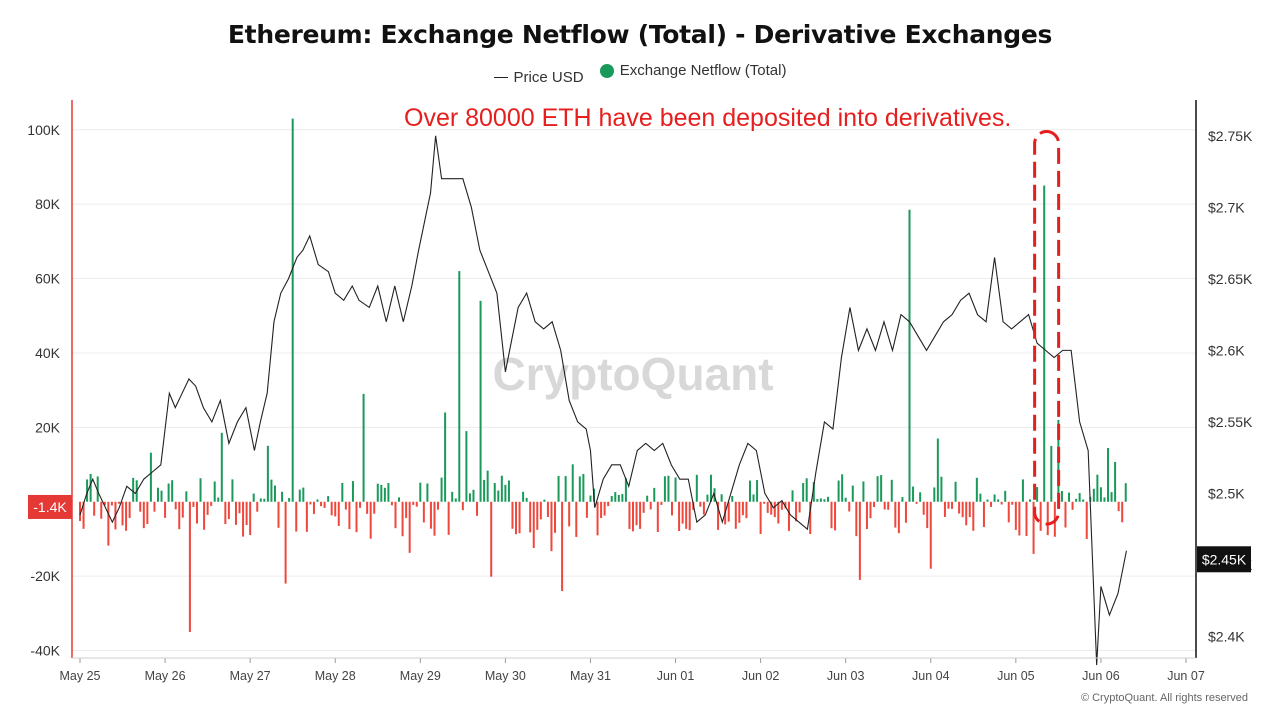 This screenshot has width=1280, height=720. What do you see at coordinates (692, 70) in the screenshot?
I see `legend-item-netflow: Exchange Netflow (Total)` at bounding box center [692, 70].